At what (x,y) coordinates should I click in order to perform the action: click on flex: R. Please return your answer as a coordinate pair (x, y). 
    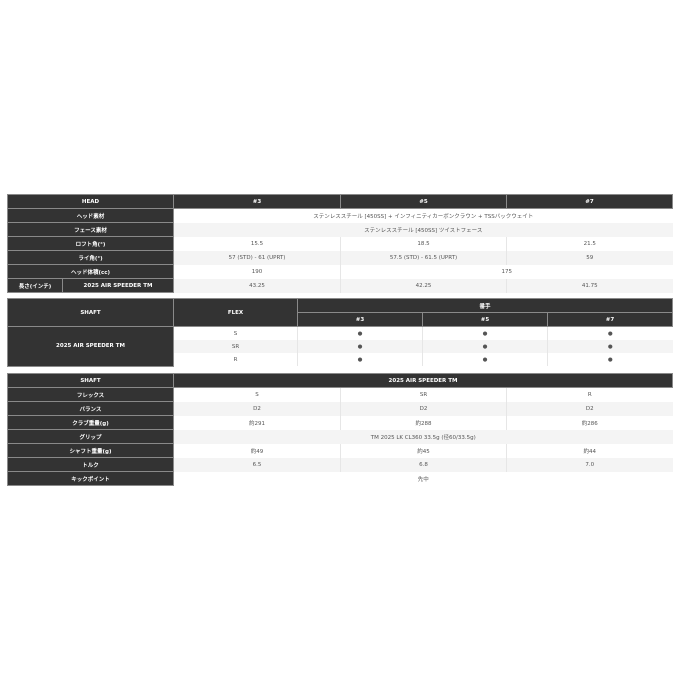
    Looking at the image, I should click on (235, 359).